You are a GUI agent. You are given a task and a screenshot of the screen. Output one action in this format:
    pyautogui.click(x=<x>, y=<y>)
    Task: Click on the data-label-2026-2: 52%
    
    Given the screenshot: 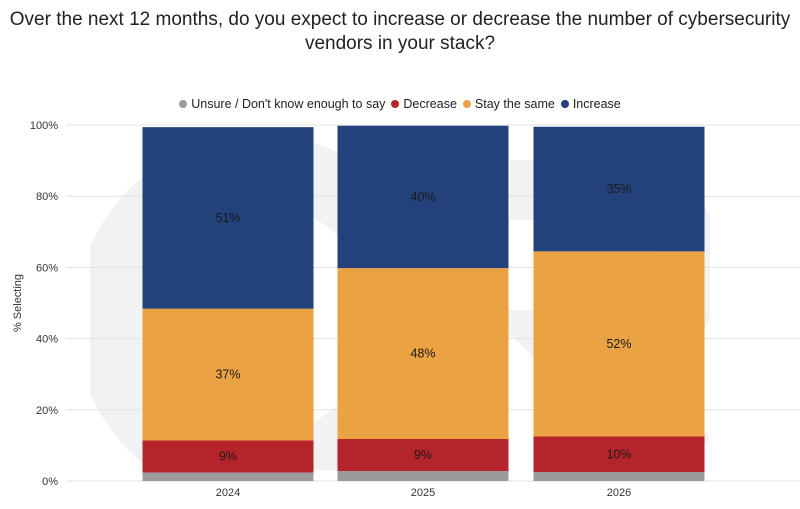 What is the action you would take?
    pyautogui.click(x=618, y=344)
    